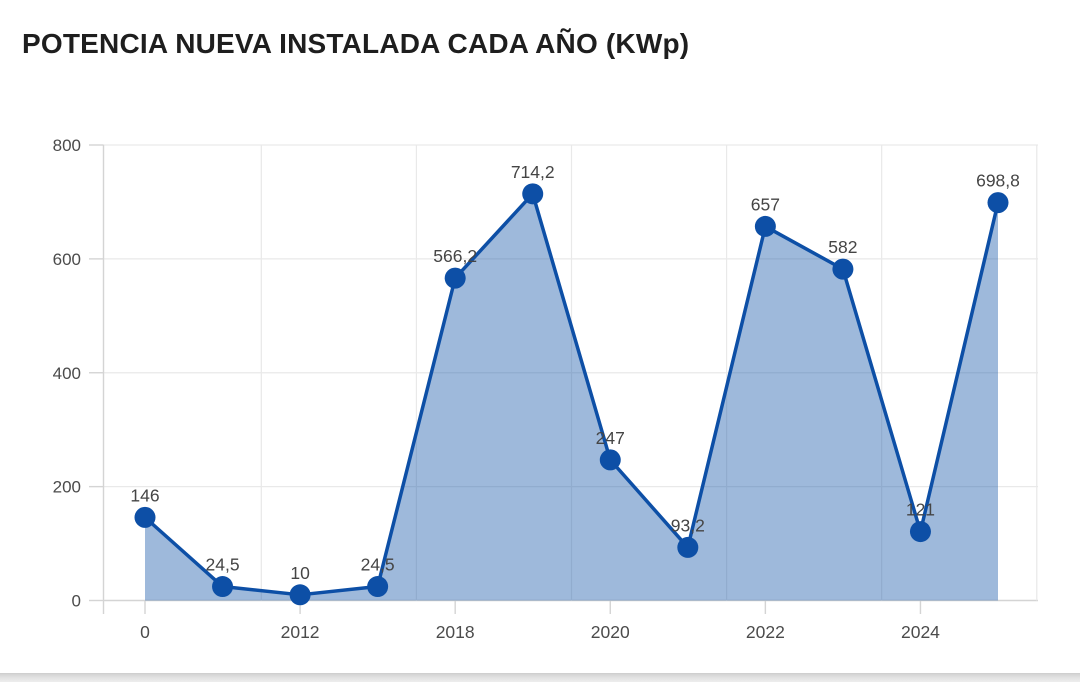 The height and width of the screenshot is (682, 1080). Describe the element at coordinates (610, 438) in the screenshot. I see `point-value-label: 247` at that location.